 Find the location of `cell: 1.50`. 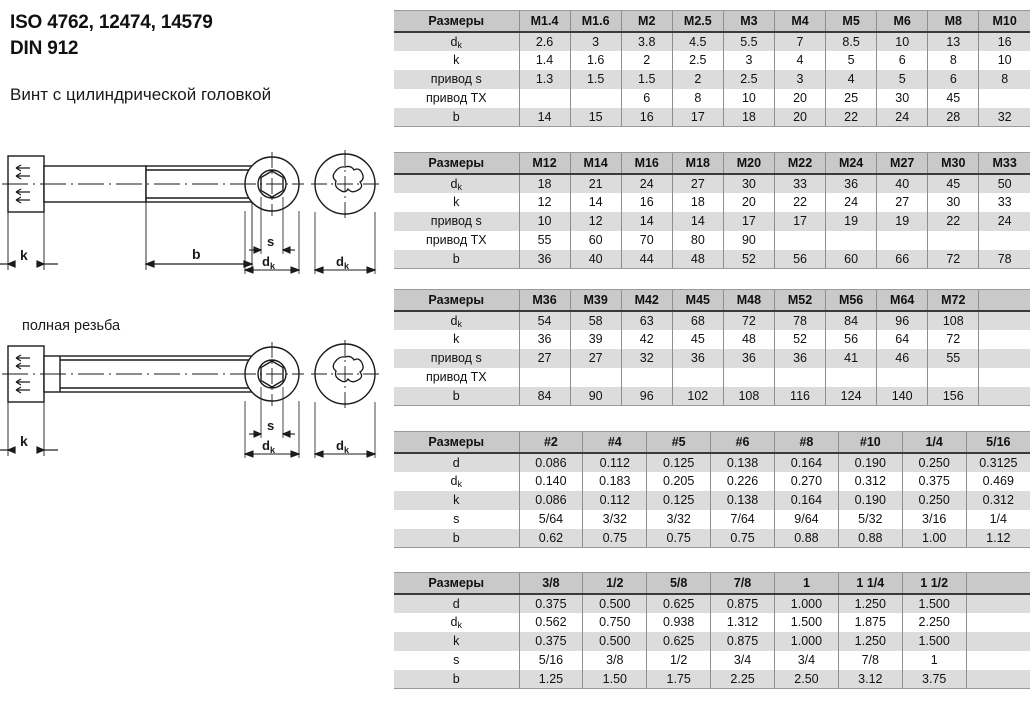

cell: 1.50 is located at coordinates (614, 679).